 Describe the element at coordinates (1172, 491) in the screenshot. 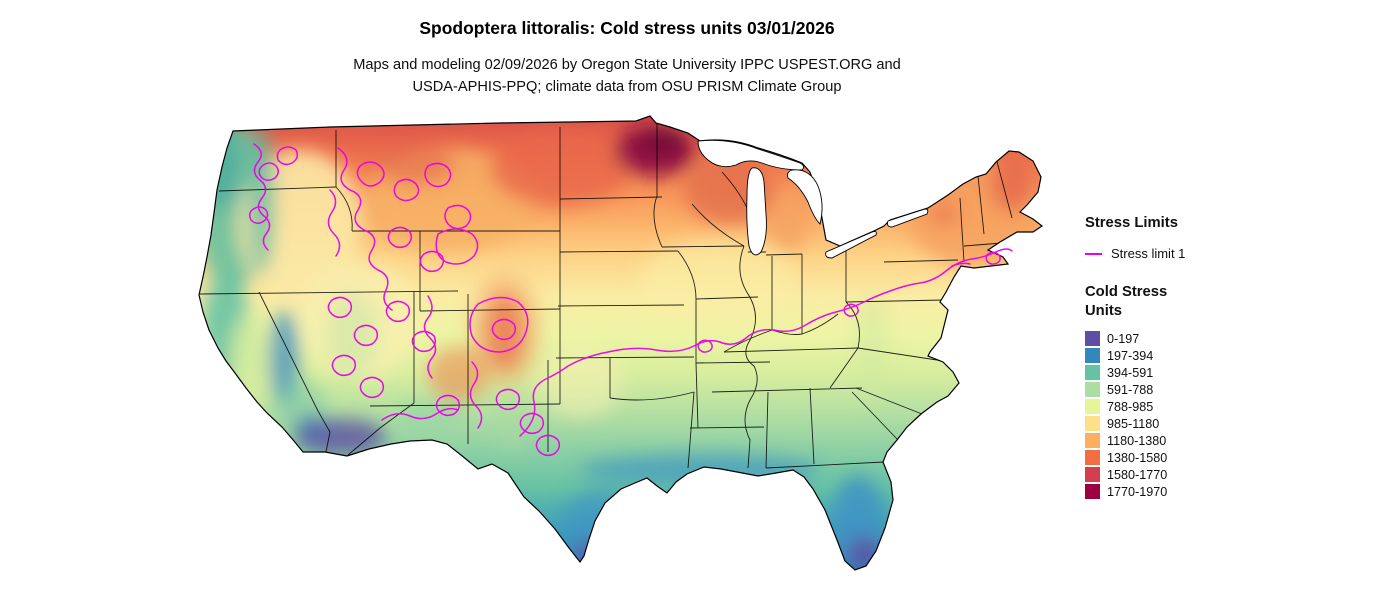

I see `legend-class-row: 1770-1970` at that location.